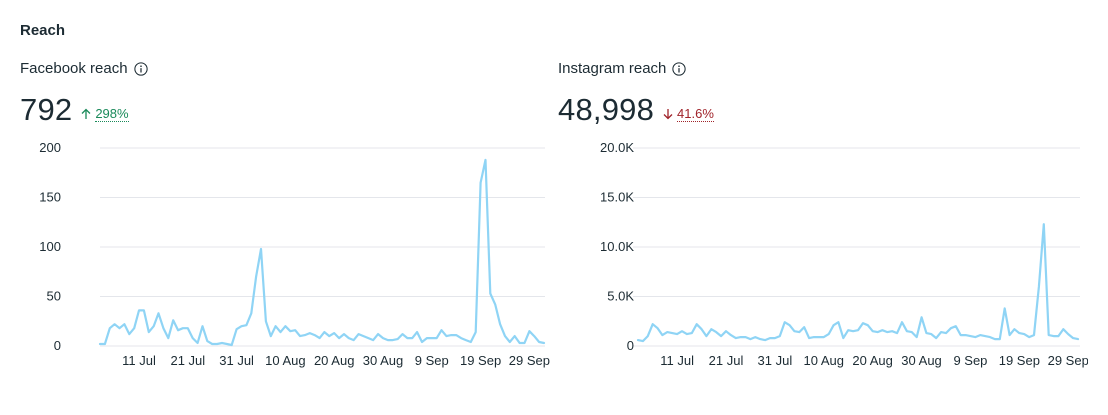 The image size is (1108, 415). Describe the element at coordinates (74, 110) in the screenshot. I see `facebook-reach-metric: 792 298%` at that location.